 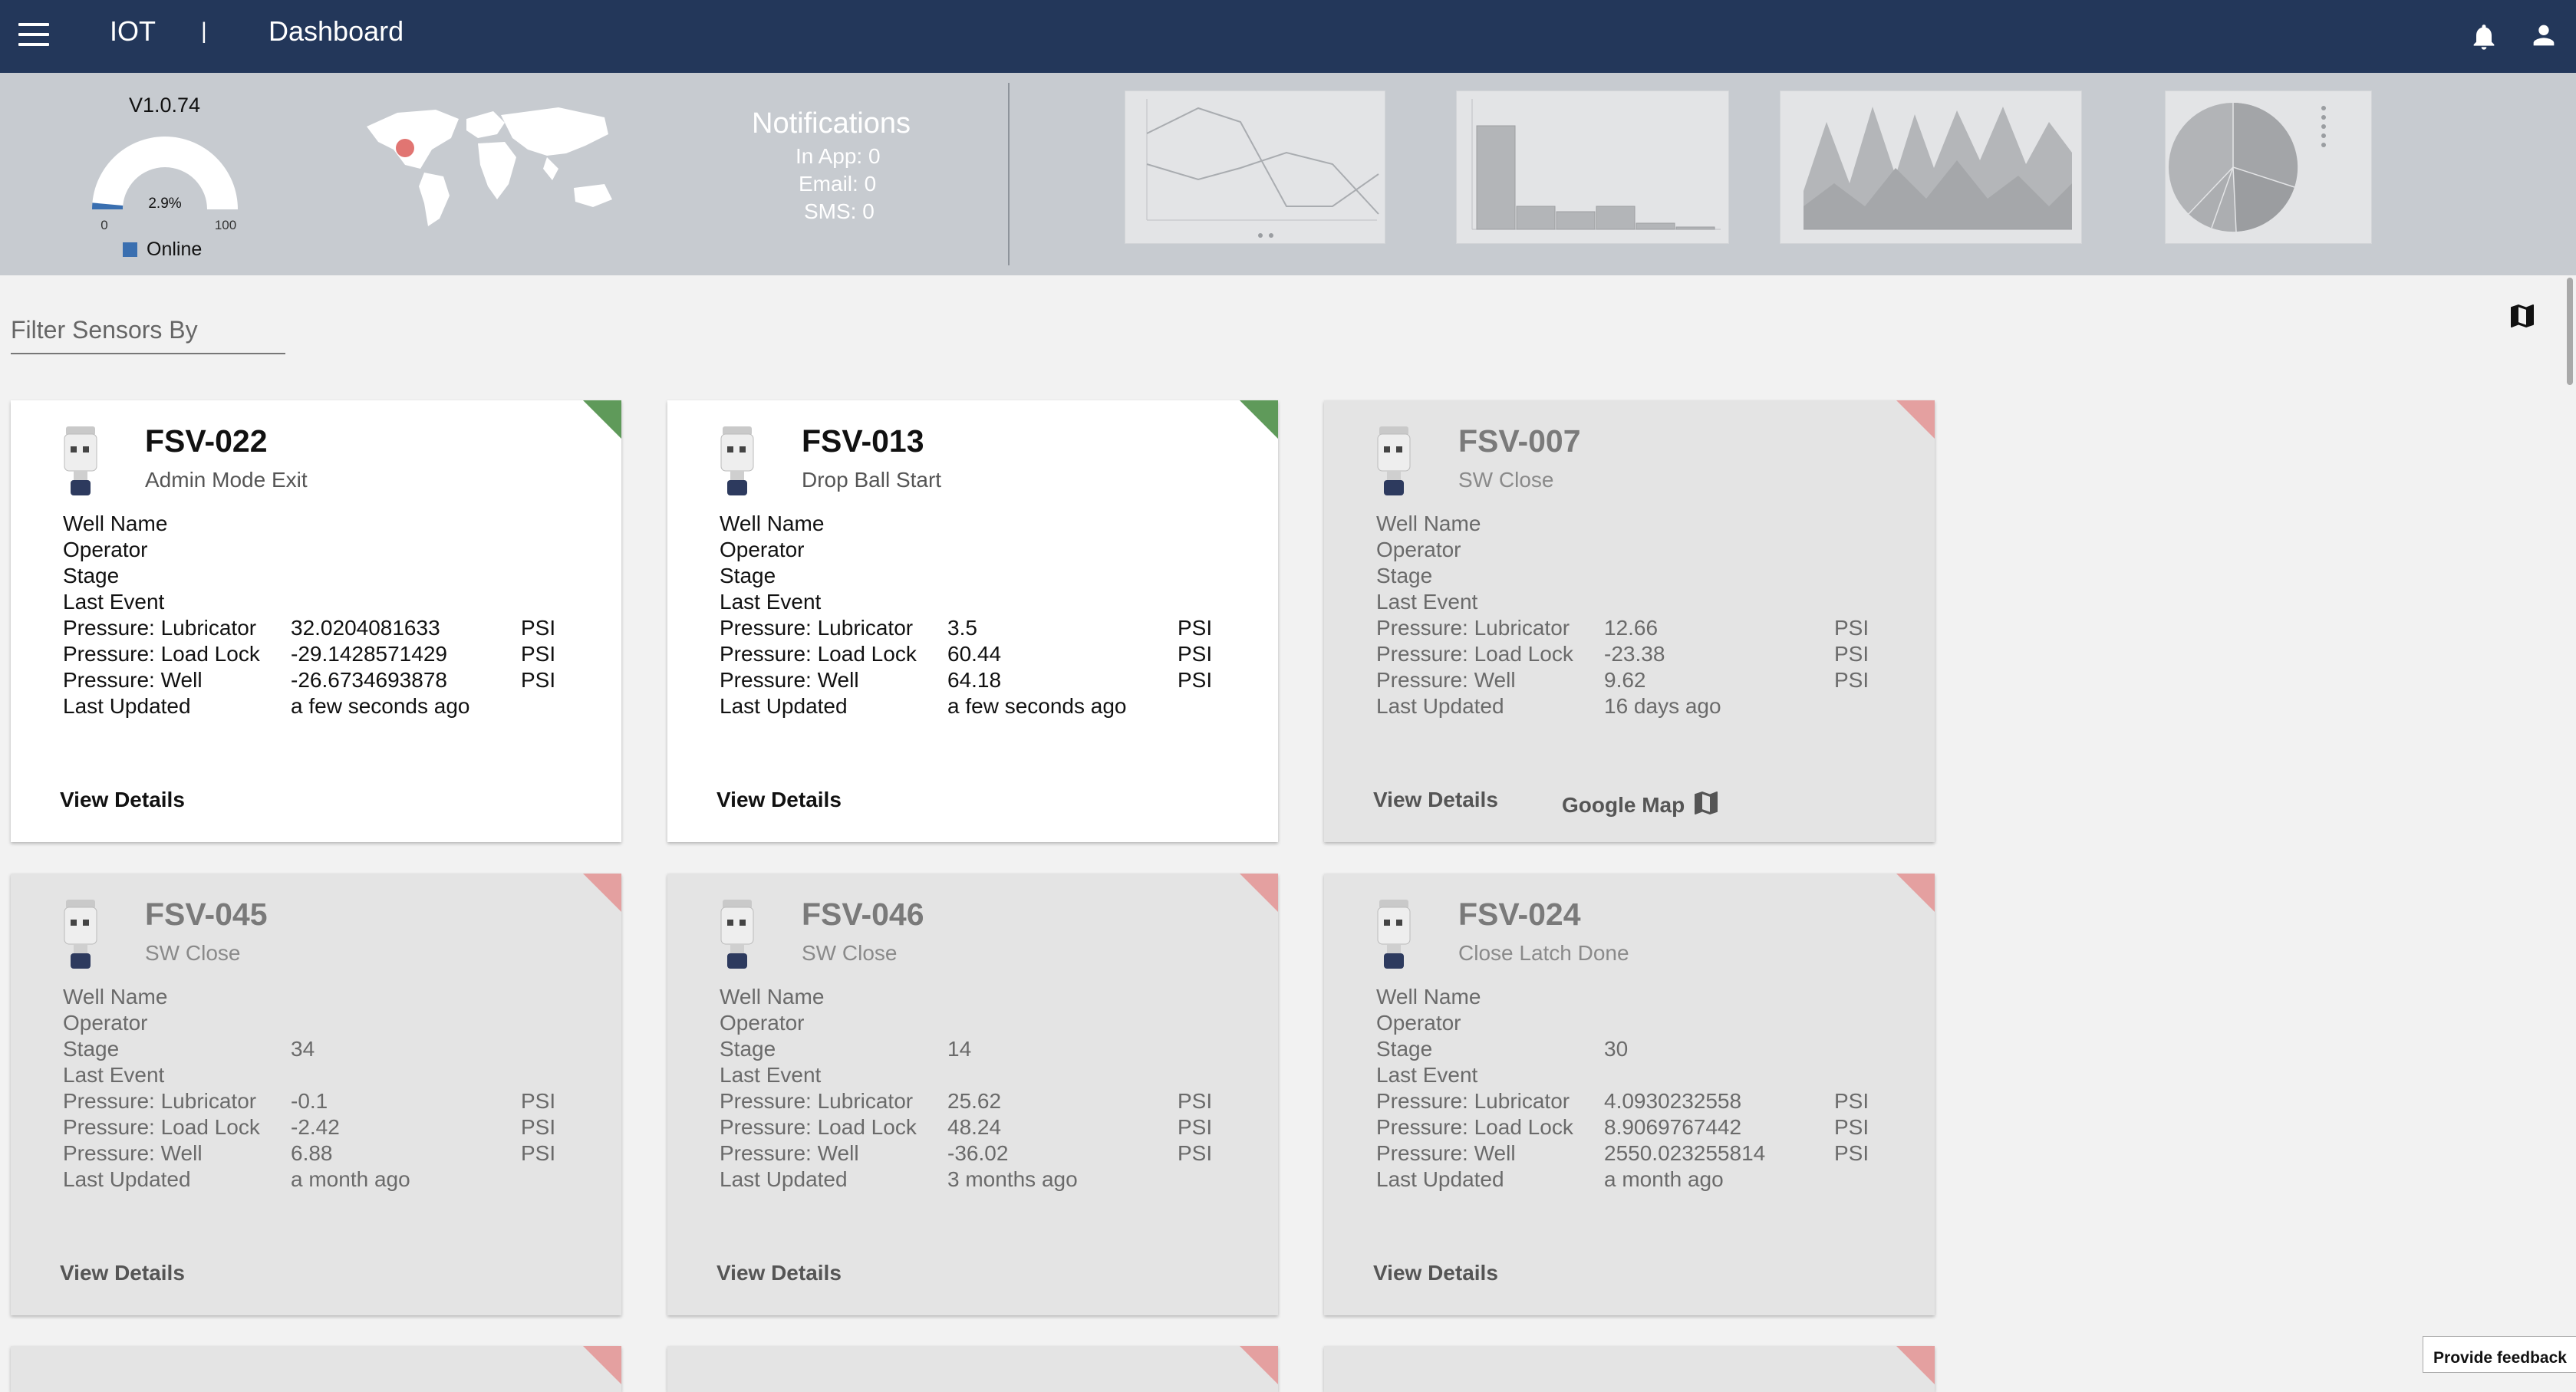 What do you see at coordinates (316, 1369) in the screenshot?
I see `sensor-card-partial` at bounding box center [316, 1369].